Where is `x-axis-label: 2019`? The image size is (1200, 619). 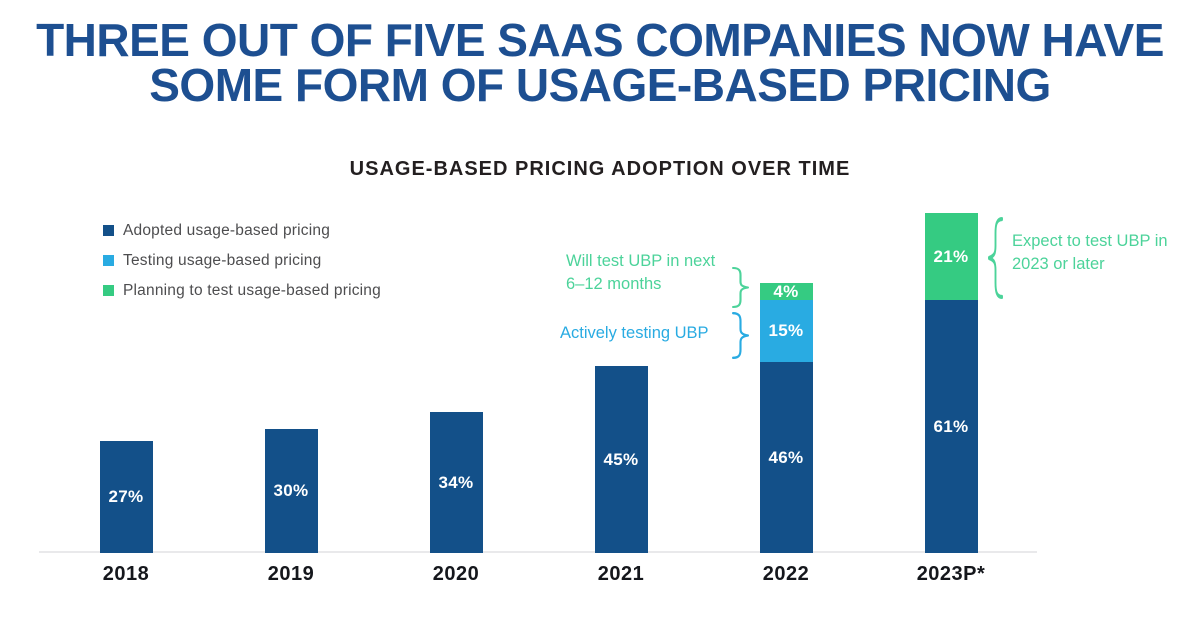
x-axis-label: 2019 is located at coordinates (291, 574).